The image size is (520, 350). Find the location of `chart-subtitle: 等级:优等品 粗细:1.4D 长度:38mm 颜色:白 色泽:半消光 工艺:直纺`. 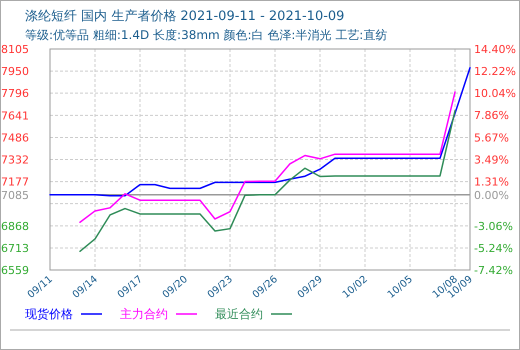

chart-subtitle: 等级:优等品 粗细:1.4D 长度:38mm 颜色:白 色泽:半消光 工艺:直纺 is located at coordinates (206, 35).